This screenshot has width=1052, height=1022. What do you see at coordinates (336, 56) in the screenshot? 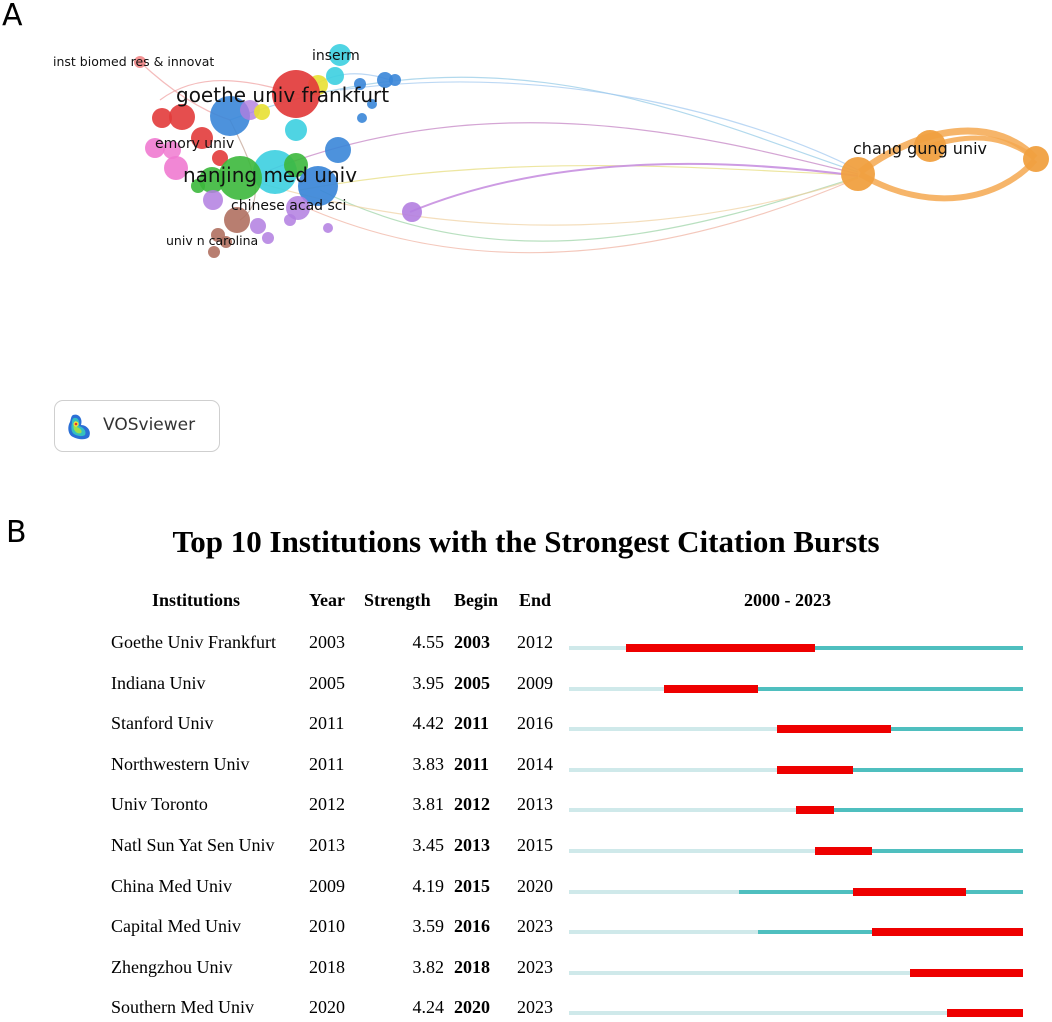
I see `network-label: inserm` at bounding box center [336, 56].